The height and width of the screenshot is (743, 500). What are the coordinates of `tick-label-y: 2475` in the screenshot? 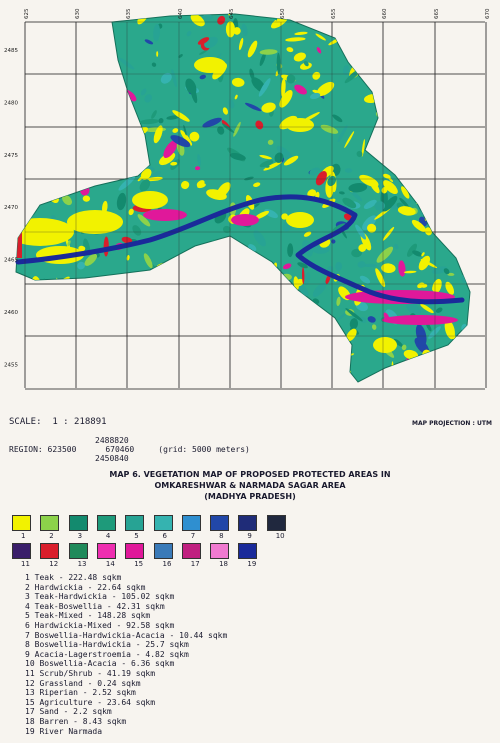 It's located at (11, 156).